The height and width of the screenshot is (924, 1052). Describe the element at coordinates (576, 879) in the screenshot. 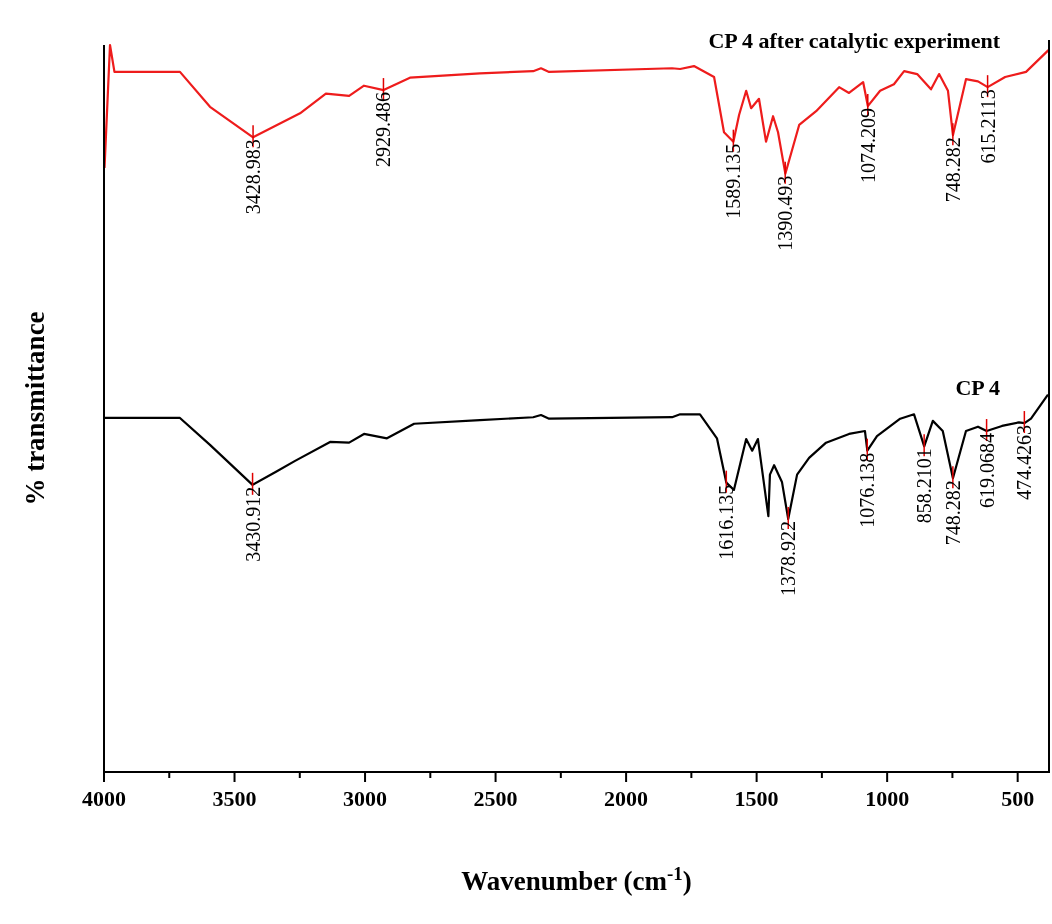

I see `x-axis-title: Wavenumber (cm$^{-1}$)` at that location.